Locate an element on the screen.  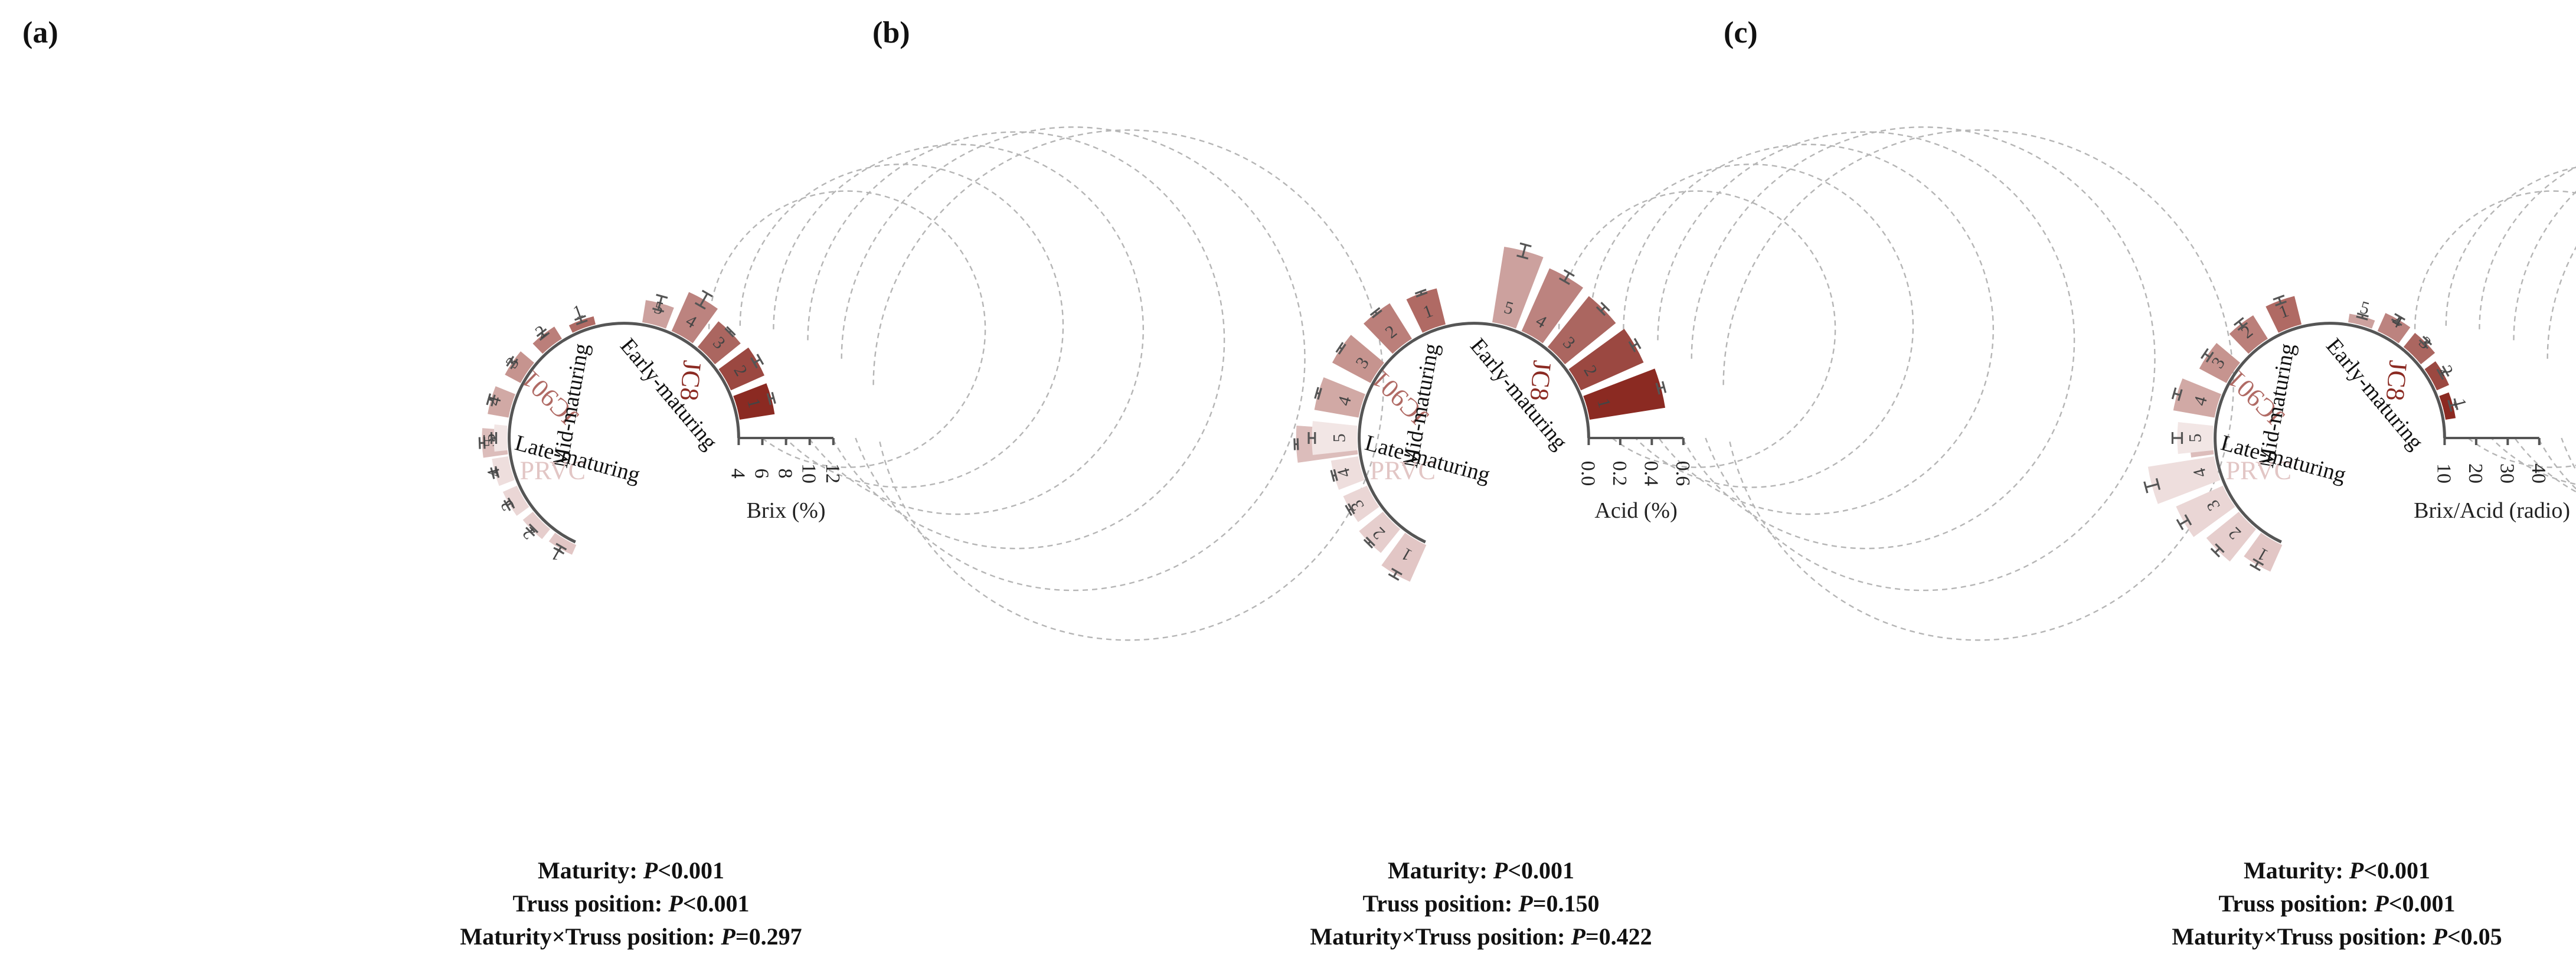
panel-label: (c) is located at coordinates (1741, 33).